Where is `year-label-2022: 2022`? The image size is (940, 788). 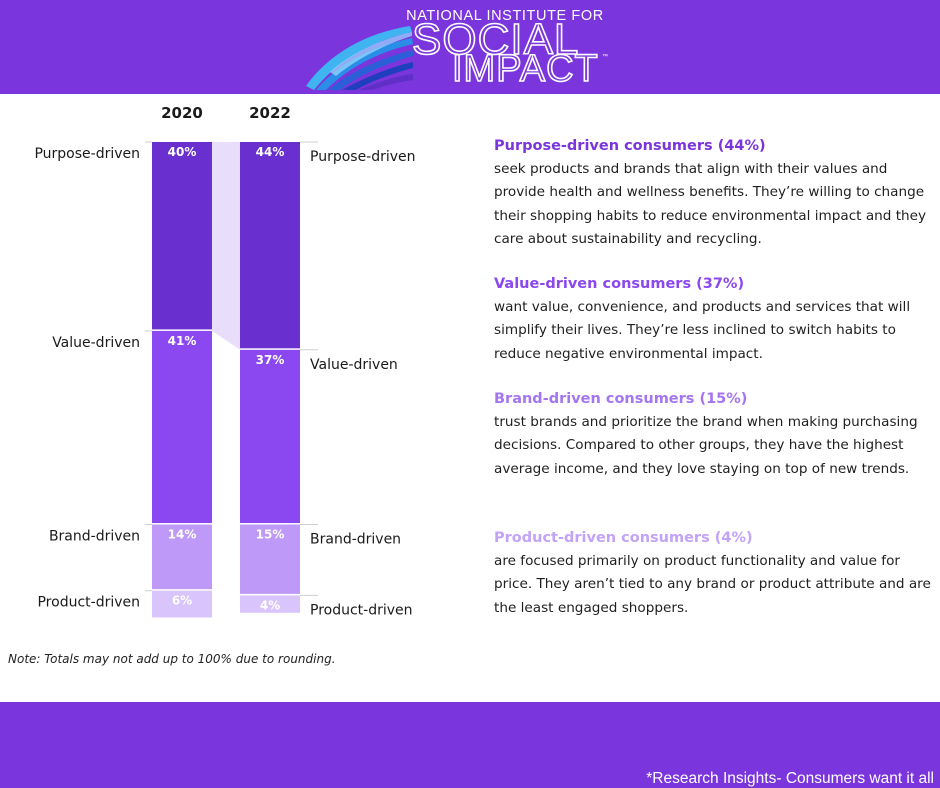 year-label-2022: 2022 is located at coordinates (270, 113).